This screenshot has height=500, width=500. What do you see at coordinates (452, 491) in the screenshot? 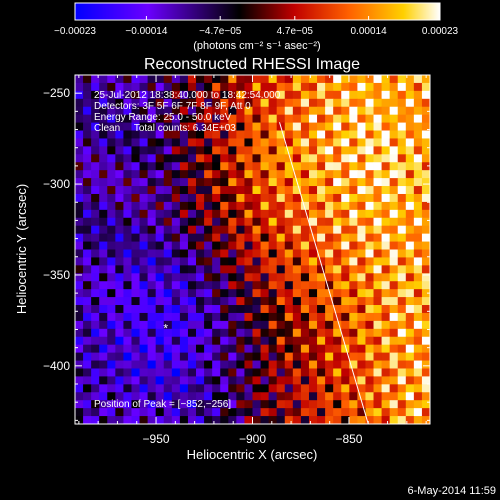
I see `footer-date: 6-May-2014 11:59` at bounding box center [452, 491].